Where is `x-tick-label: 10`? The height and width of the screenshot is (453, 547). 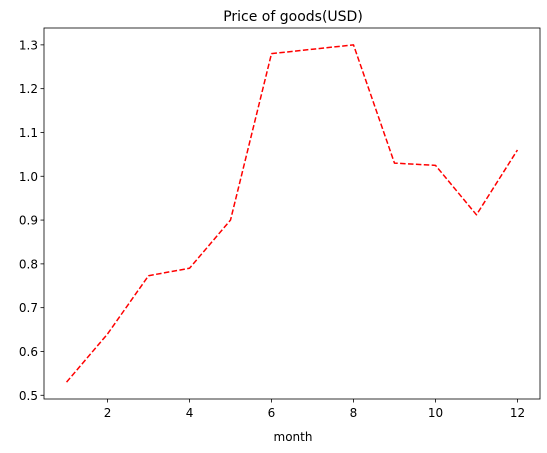
x-tick-label: 10 is located at coordinates (435, 413).